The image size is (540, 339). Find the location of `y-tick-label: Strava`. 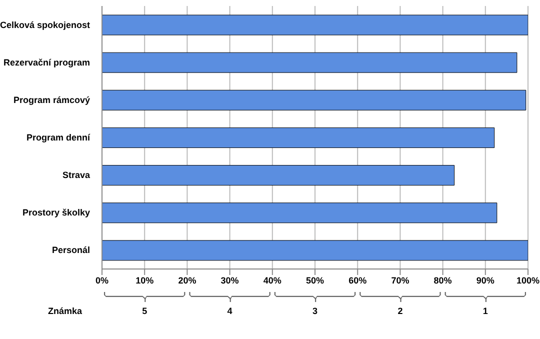

y-tick-label: Strava is located at coordinates (76, 175).